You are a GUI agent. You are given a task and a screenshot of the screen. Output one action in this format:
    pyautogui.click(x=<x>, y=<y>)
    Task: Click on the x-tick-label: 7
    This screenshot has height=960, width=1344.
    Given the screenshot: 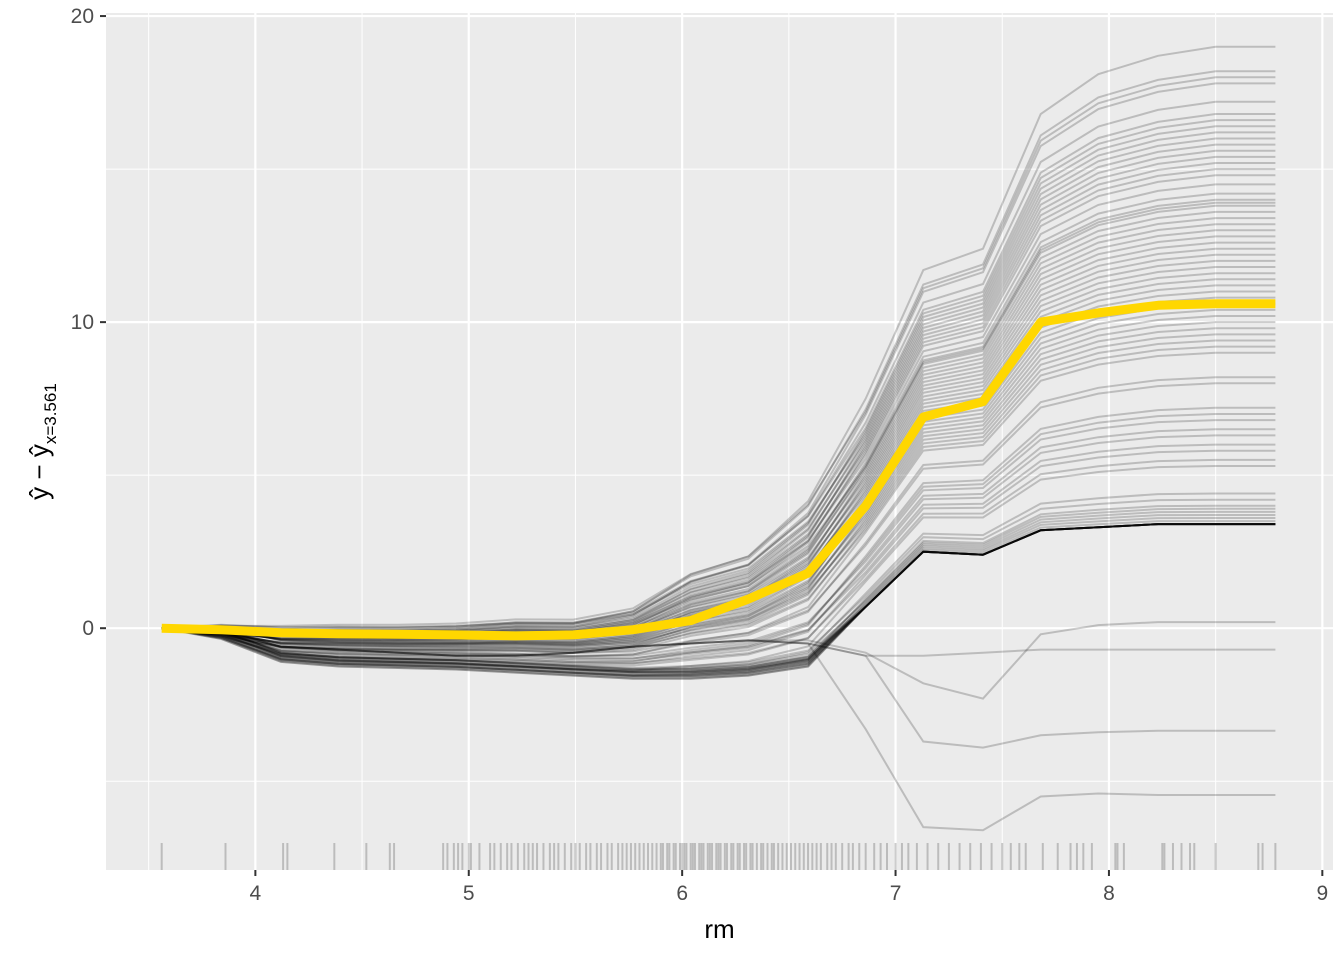 What is the action you would take?
    pyautogui.click(x=896, y=893)
    